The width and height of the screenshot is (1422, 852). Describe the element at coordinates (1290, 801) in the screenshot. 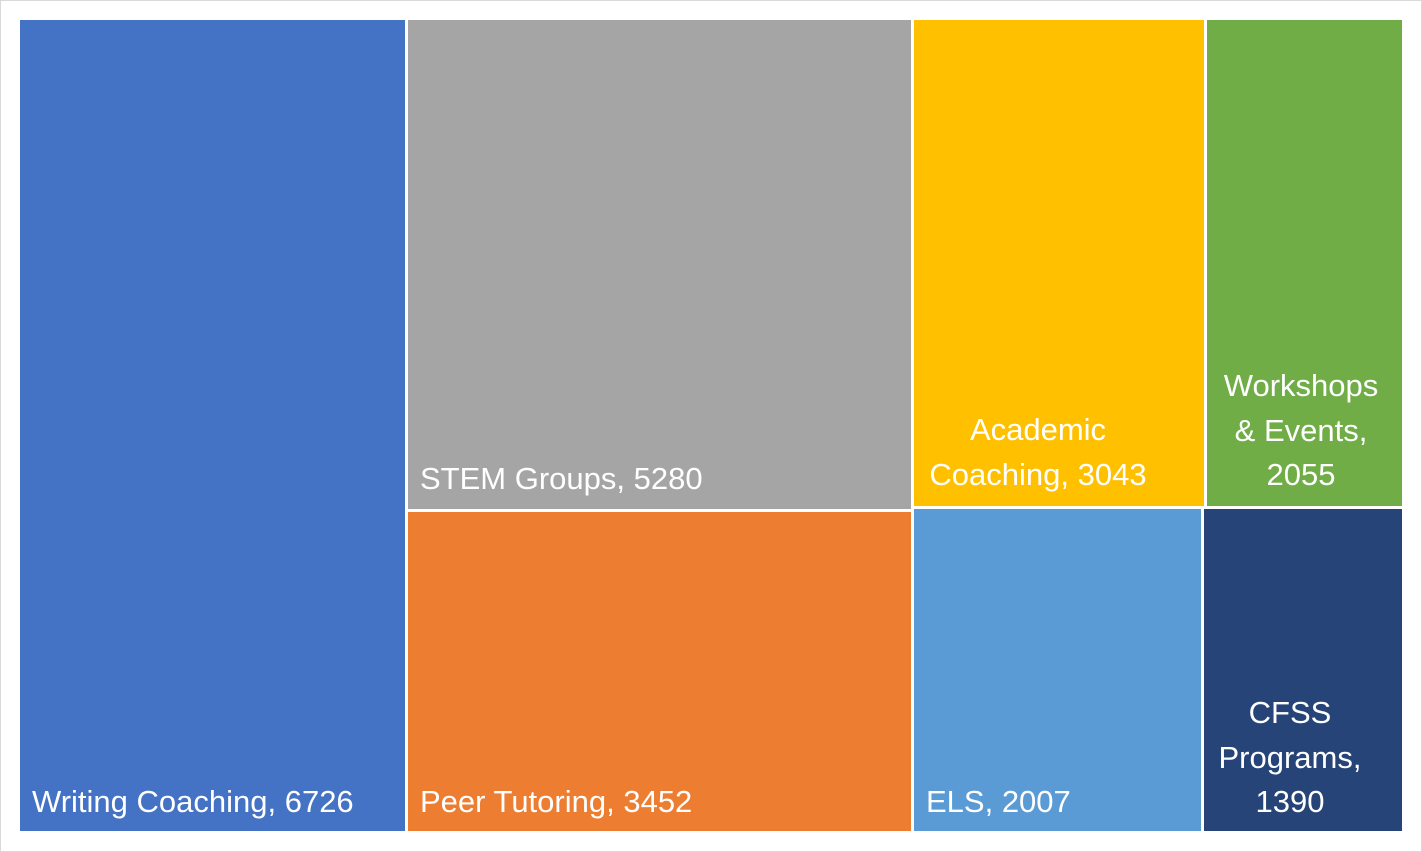

I see `tile-label-line: 1390` at that location.